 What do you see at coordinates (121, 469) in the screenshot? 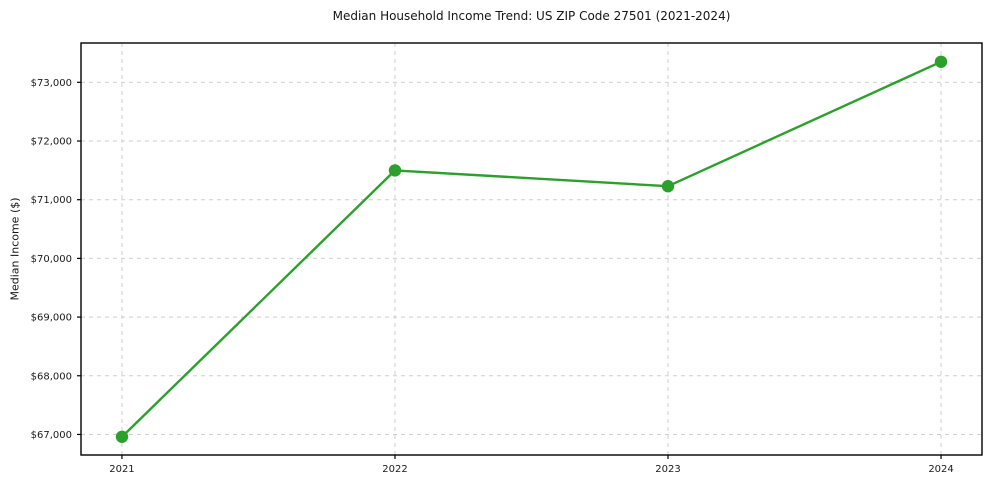
I see `x-tick-label: 2021` at bounding box center [121, 469].